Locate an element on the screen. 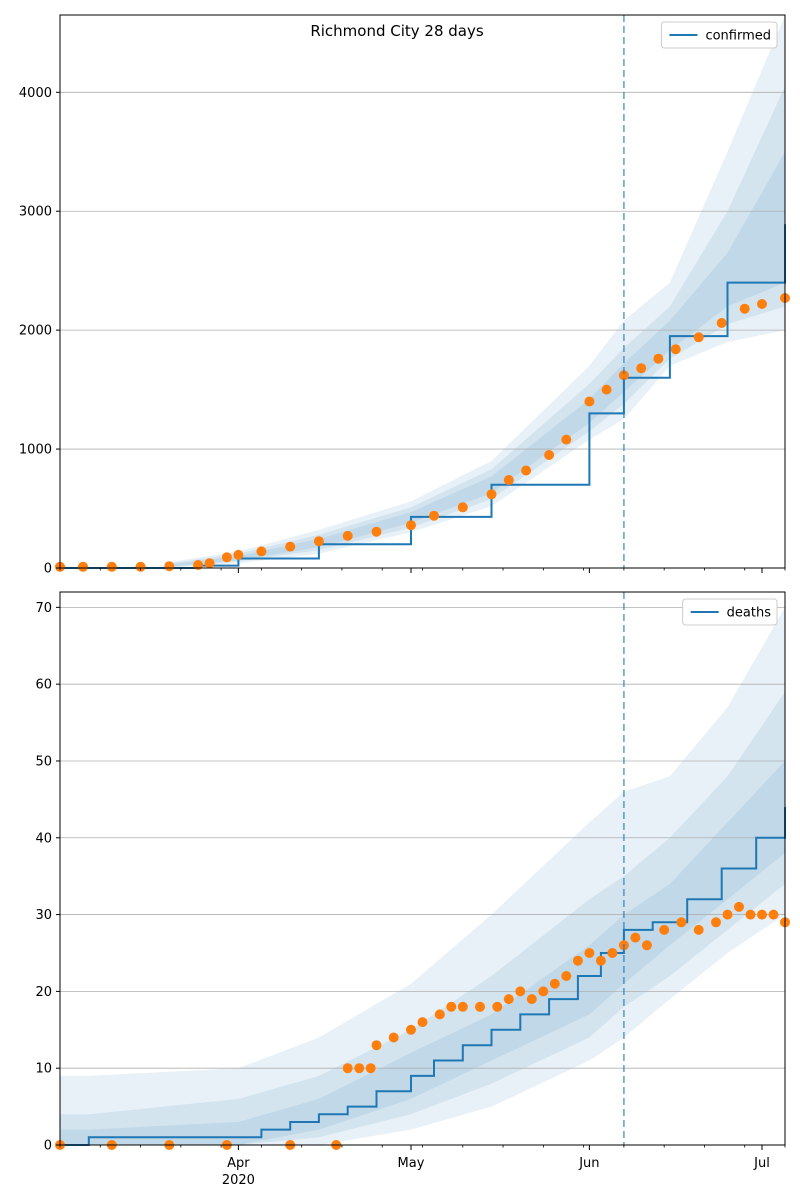  x-tick-label: Jun is located at coordinates (588, 1163).